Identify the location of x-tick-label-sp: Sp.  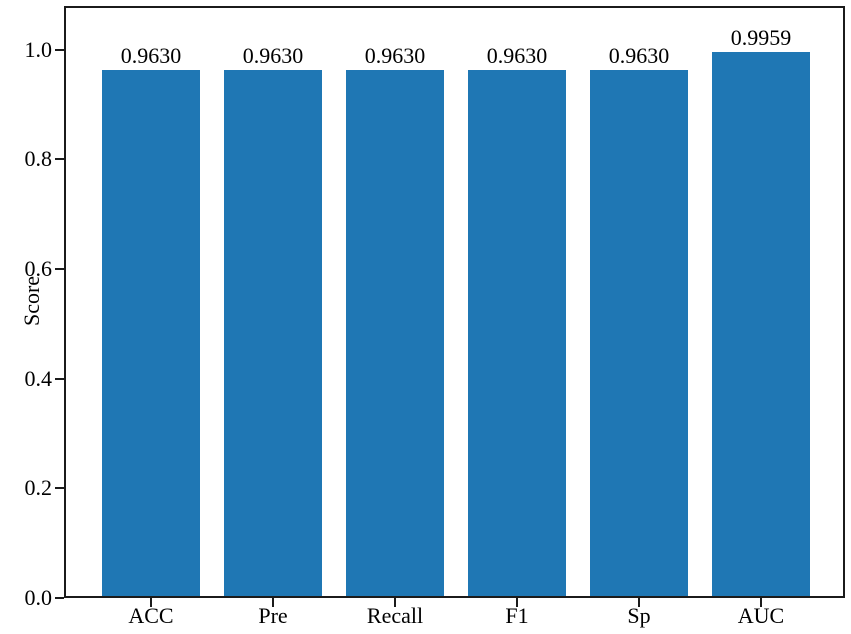
(639, 615).